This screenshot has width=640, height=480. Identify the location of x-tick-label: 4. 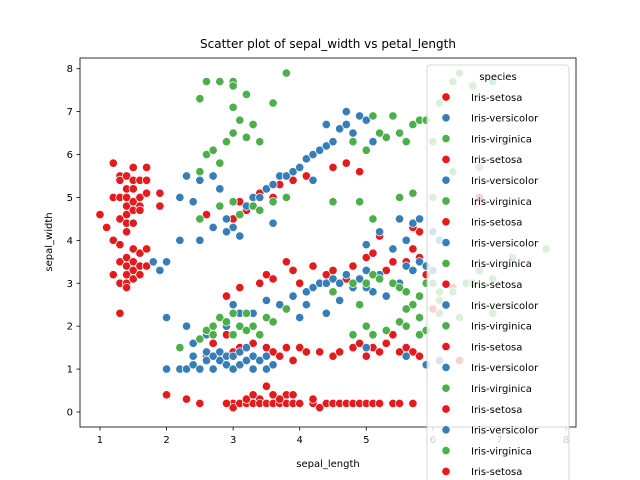
(300, 440).